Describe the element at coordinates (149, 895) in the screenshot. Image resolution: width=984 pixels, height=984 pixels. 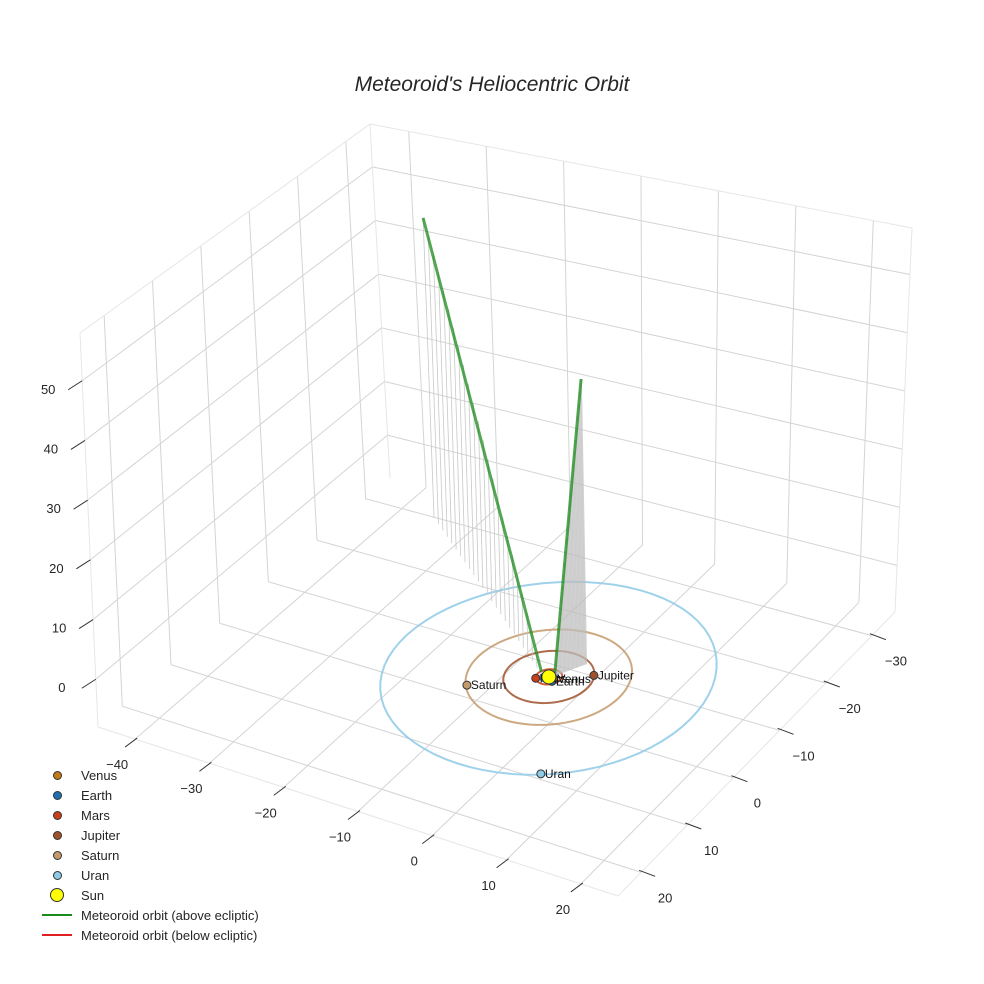
I see `legend-item: Sun` at that location.